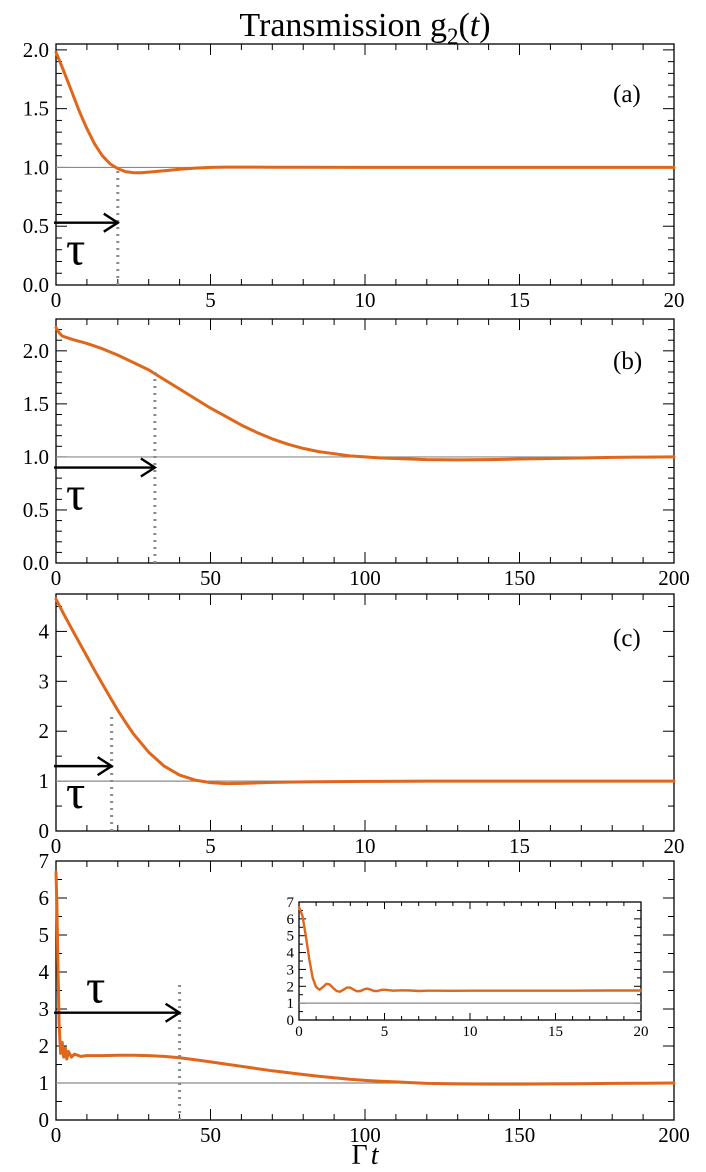  Describe the element at coordinates (474, 25) in the screenshot. I see `title-argument: (t)` at that location.